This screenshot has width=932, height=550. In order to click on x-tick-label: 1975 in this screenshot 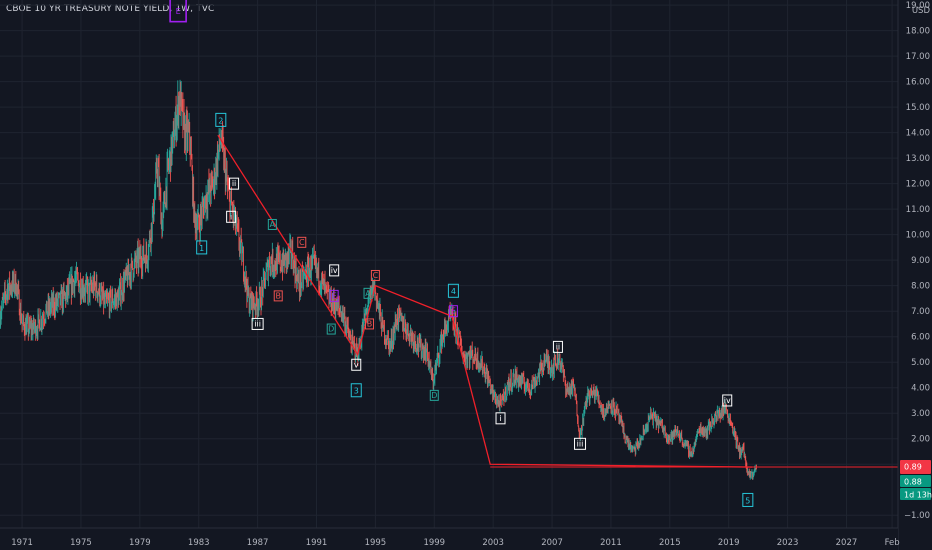, I will do `click(81, 543)`.